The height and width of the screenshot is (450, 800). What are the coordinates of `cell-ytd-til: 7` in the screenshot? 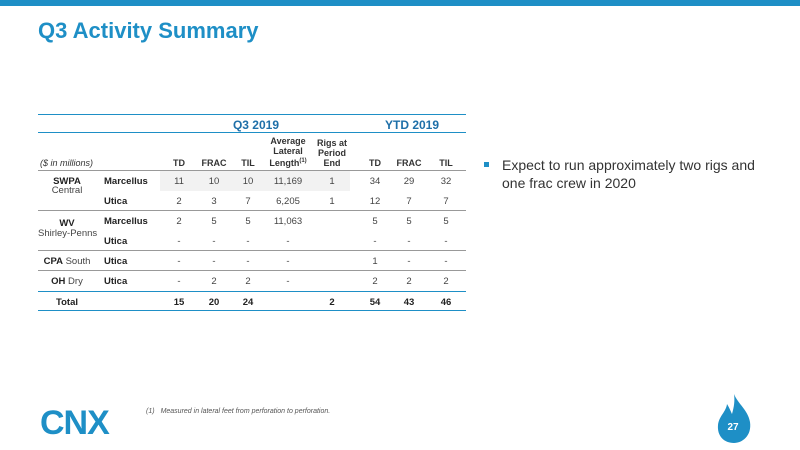 It's located at (446, 201).